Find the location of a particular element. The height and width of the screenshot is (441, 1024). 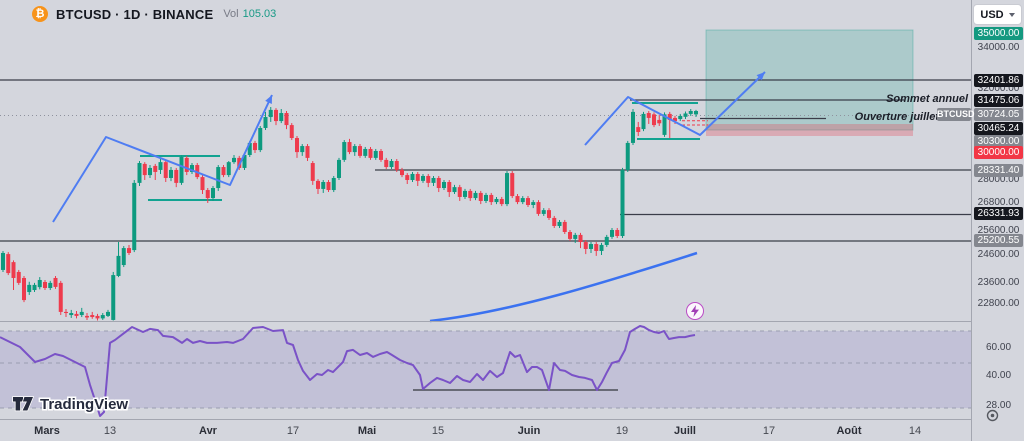

lightning-icon is located at coordinates (695, 311).